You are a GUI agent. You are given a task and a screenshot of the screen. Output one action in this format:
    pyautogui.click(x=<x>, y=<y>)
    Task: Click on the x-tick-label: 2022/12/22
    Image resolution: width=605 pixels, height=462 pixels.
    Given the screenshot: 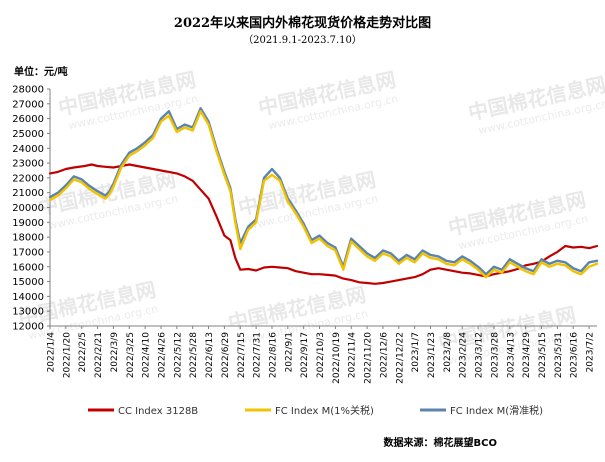 What is the action you would take?
    pyautogui.click(x=400, y=358)
    